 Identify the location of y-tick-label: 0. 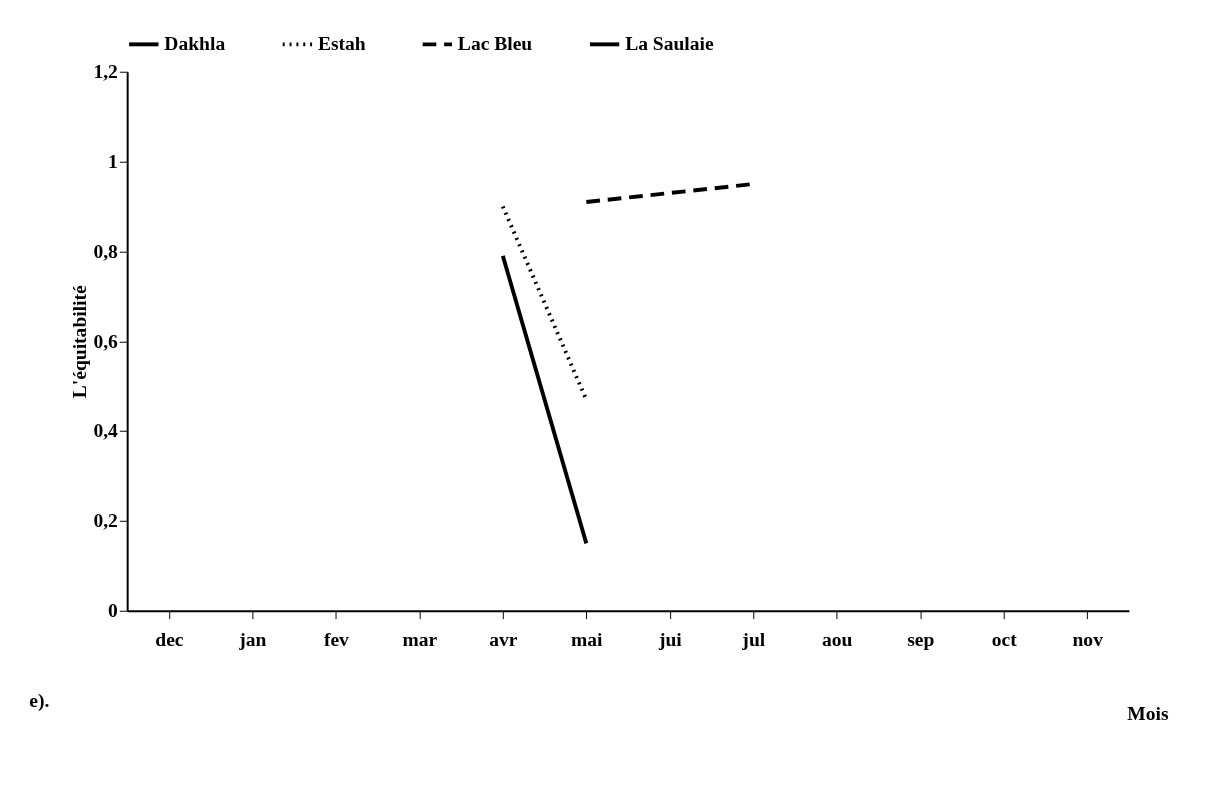
(113, 611).